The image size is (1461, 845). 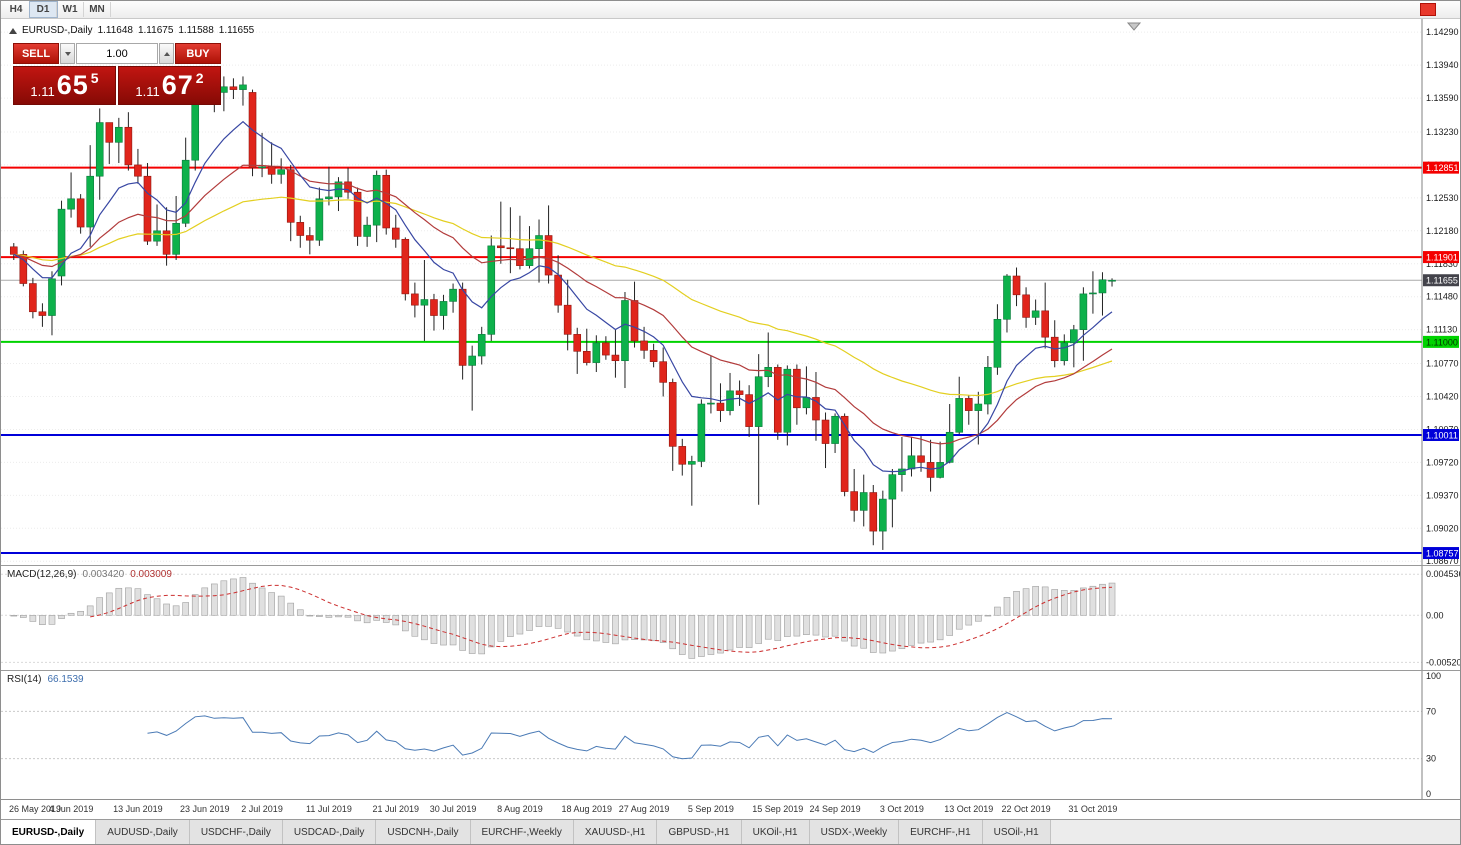 I want to click on date-label: 4 Jun 2019, so click(x=71, y=809).